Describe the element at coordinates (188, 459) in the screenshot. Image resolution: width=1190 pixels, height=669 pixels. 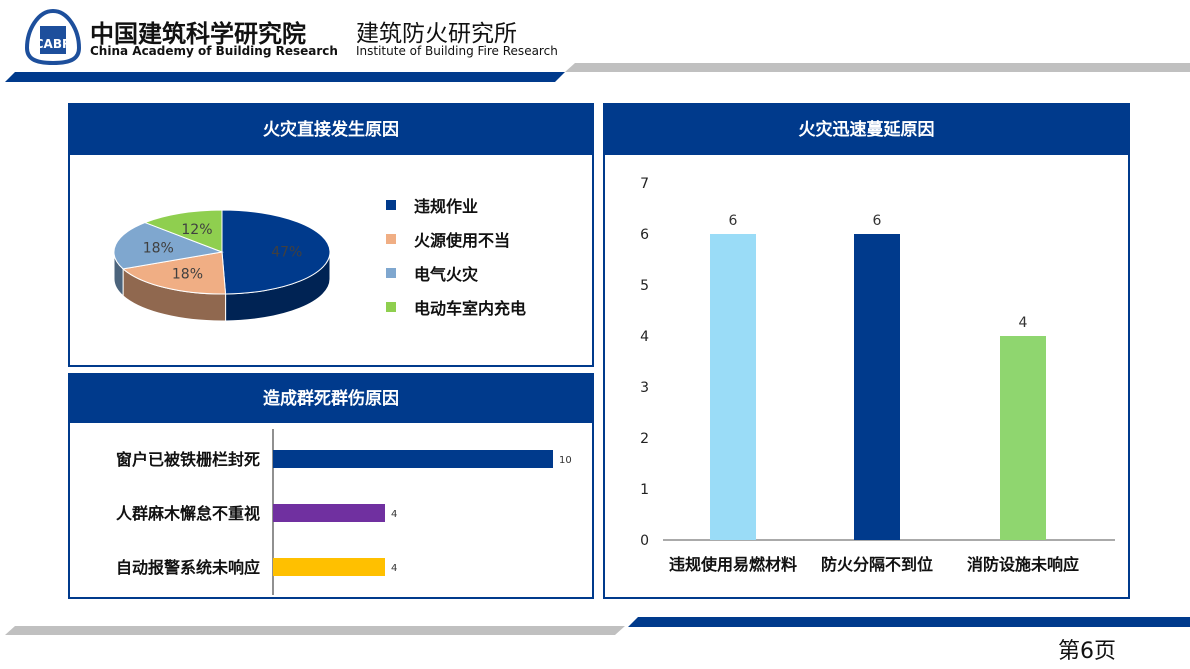
I see `category-label: 窗户已被铁栅栏封死` at that location.